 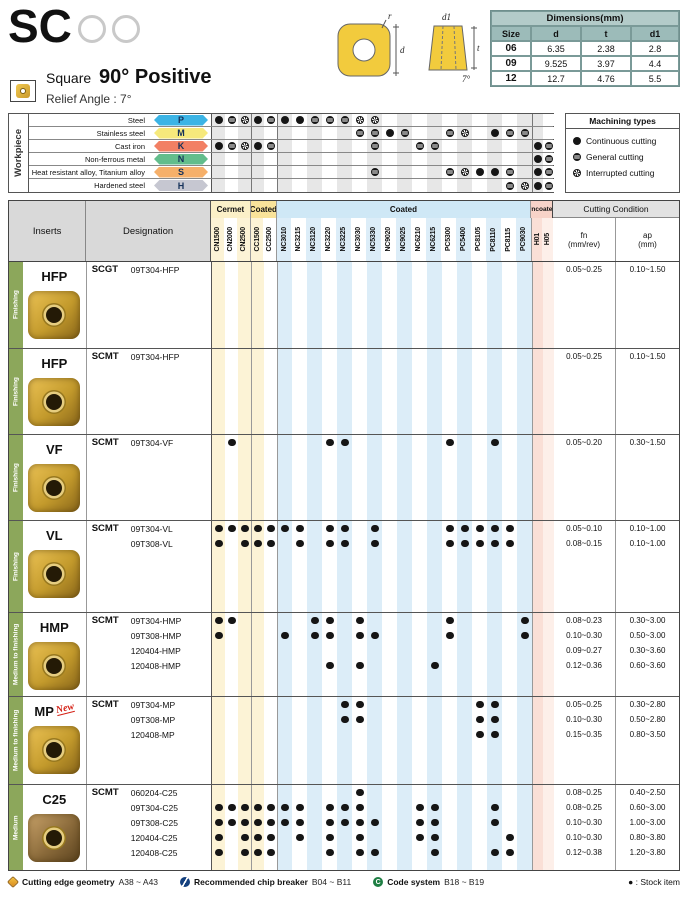 What do you see at coordinates (328, 239) in the screenshot?
I see `grade-cell-NC3220: NC3220` at bounding box center [328, 239].